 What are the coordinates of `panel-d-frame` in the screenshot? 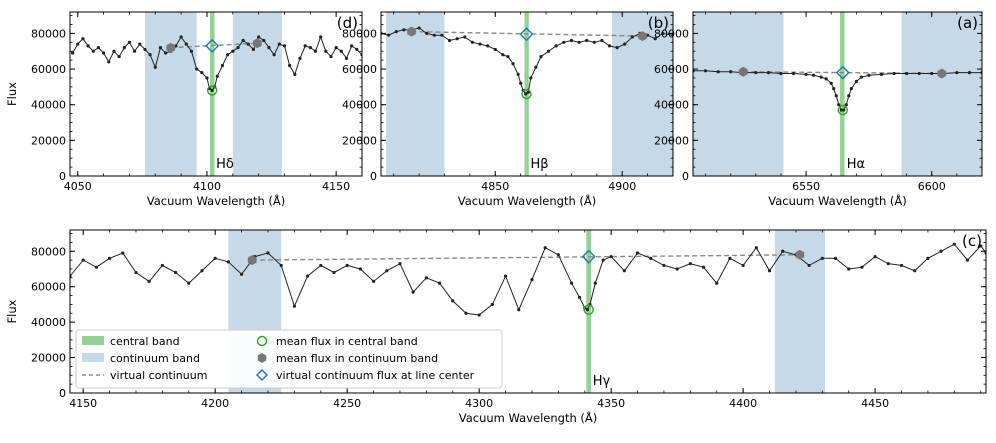 It's located at (216, 94).